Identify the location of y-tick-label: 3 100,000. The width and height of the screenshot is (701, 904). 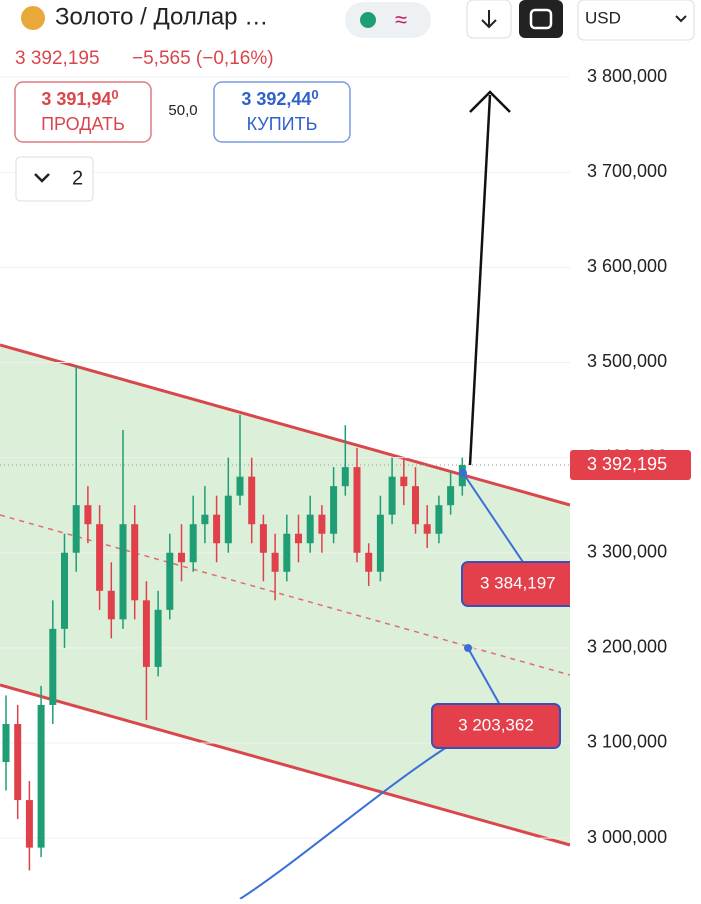
(627, 742).